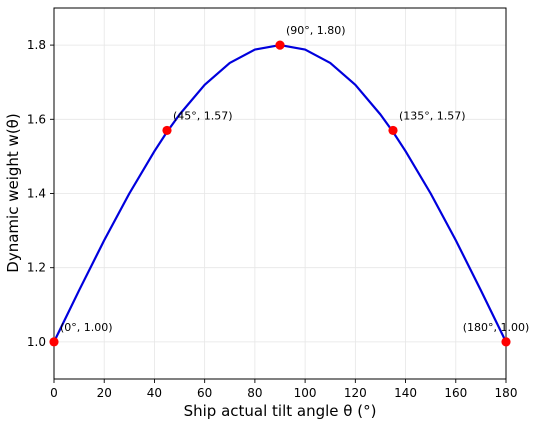 This screenshot has width=550, height=424. What do you see at coordinates (496, 327) in the screenshot?
I see `data-point-label: (180°, 1.00)` at bounding box center [496, 327].